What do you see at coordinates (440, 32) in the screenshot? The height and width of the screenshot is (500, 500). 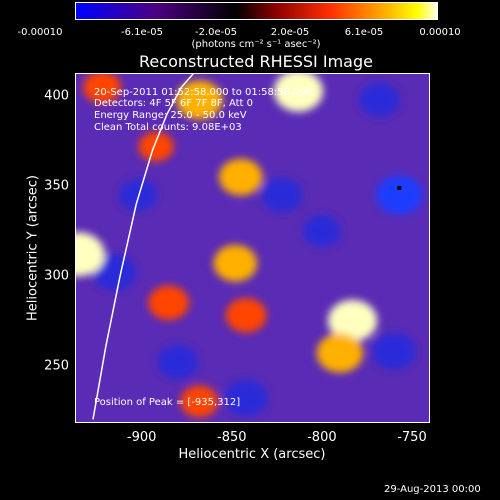 I see `colorbar-tick-label: 0.00010` at bounding box center [440, 32].